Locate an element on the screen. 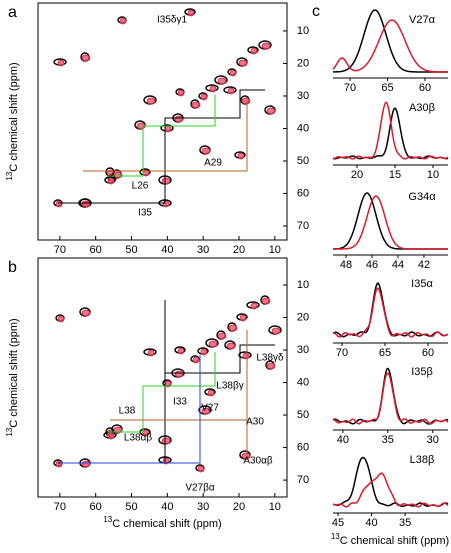  x-tick-label: 42 is located at coordinates (424, 265).